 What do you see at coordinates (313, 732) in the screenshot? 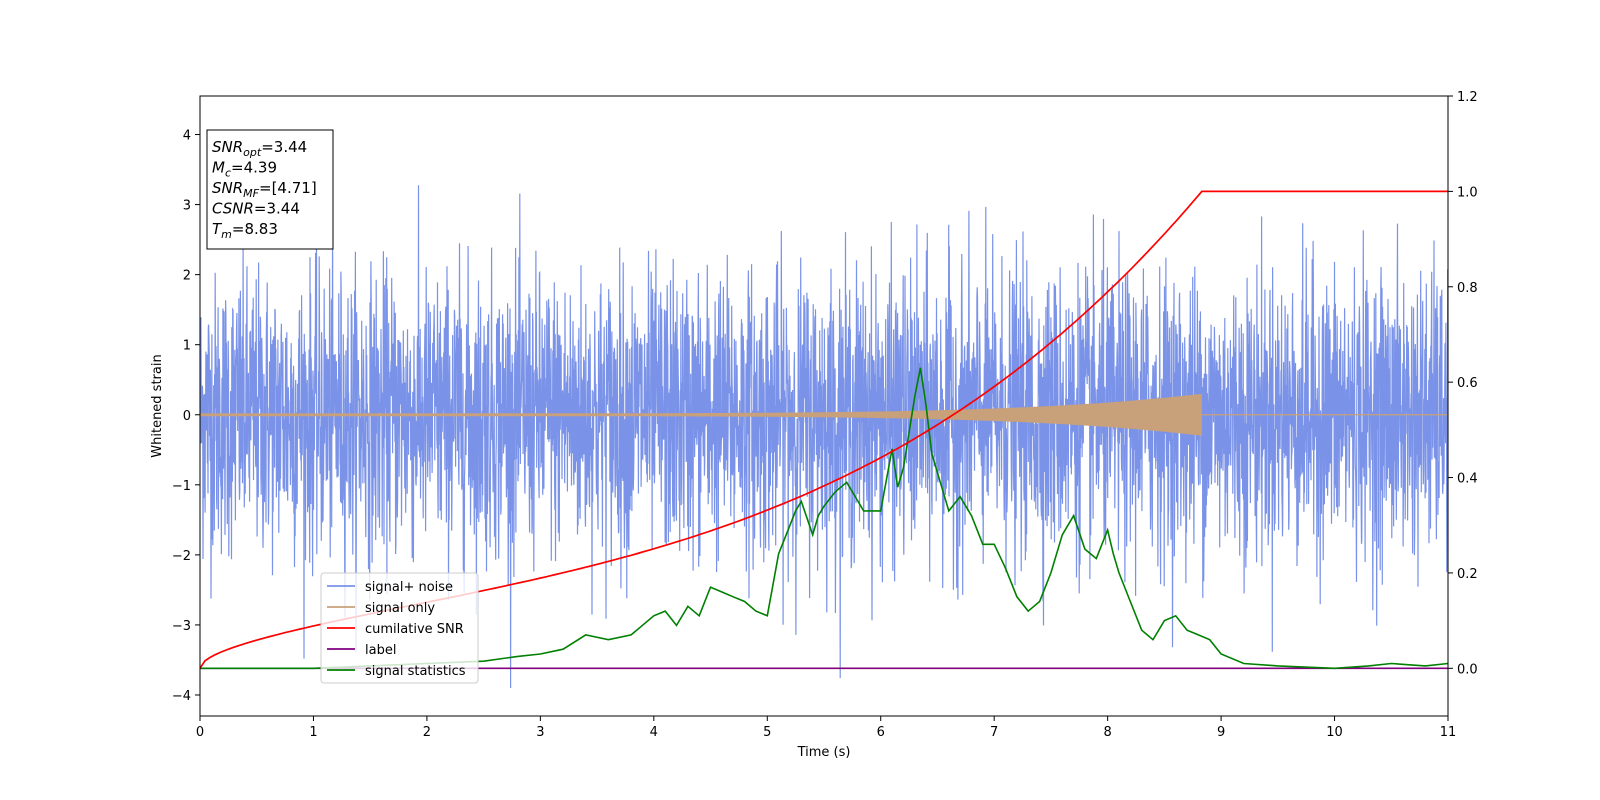
I see `x-tick-label: 1` at bounding box center [313, 732].